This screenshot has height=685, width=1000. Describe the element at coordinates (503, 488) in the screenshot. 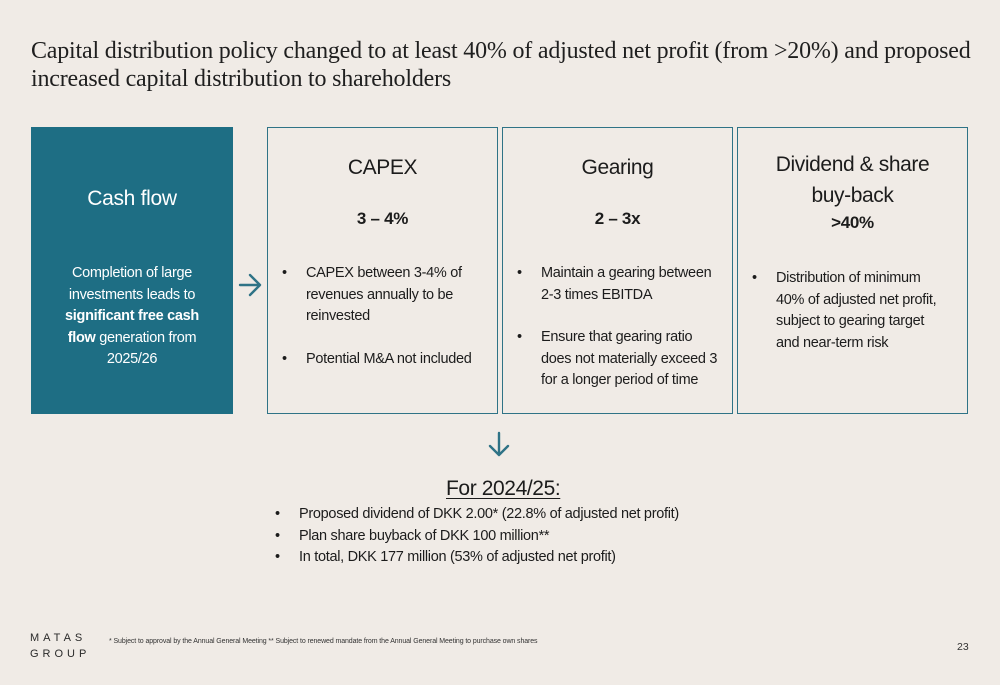

I see `outlook-title: For 2024/25:` at that location.